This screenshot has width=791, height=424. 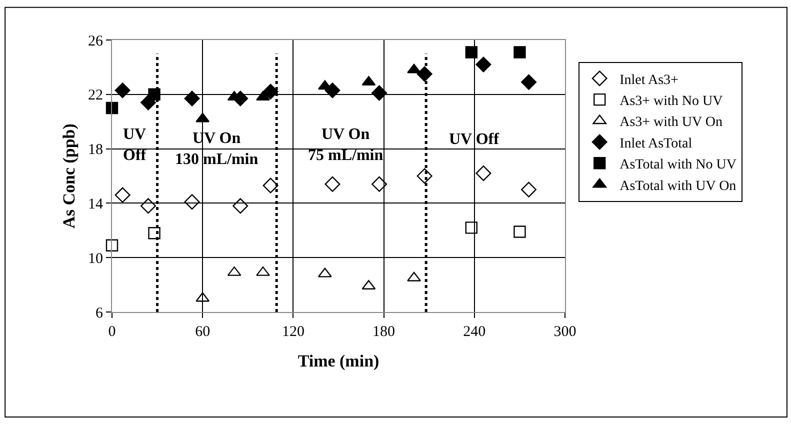 What do you see at coordinates (69, 176) in the screenshot?
I see `y-axis-title: As Conc (ppb)` at bounding box center [69, 176].